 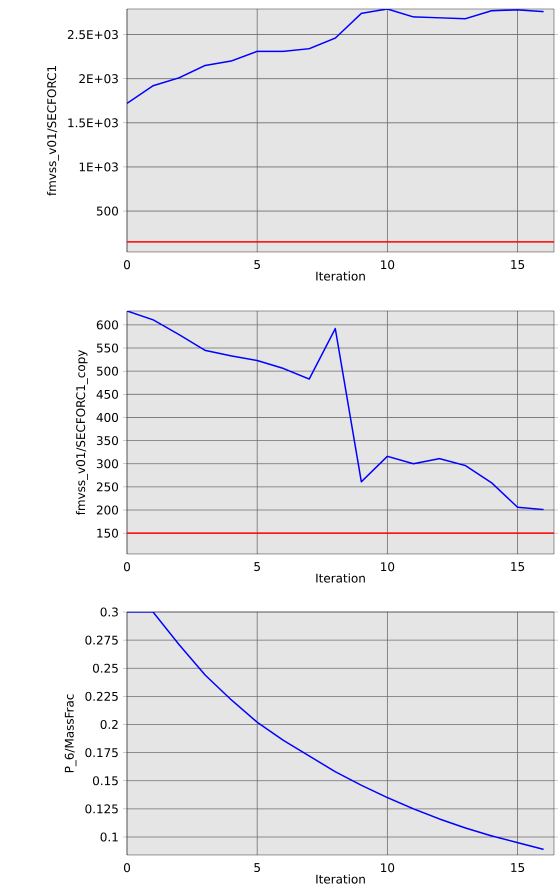 I want to click on y-tick-label: 0.275, so click(x=101, y=640).